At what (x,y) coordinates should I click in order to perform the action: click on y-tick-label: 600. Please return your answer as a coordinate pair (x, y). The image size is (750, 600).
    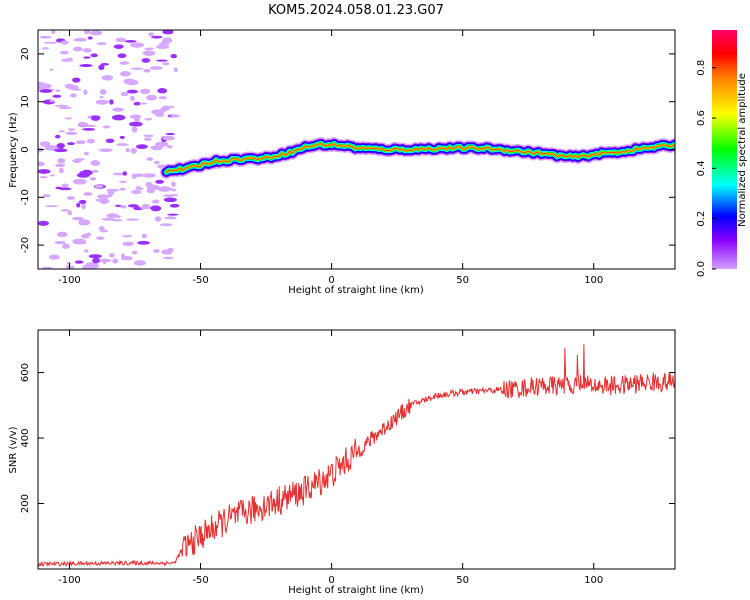
    Looking at the image, I should click on (25, 372).